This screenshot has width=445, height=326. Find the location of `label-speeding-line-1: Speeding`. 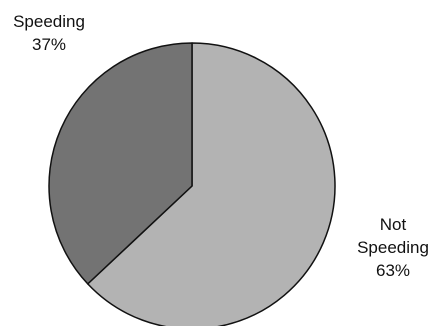

label-speeding-line-1: Speeding is located at coordinates (49, 21).